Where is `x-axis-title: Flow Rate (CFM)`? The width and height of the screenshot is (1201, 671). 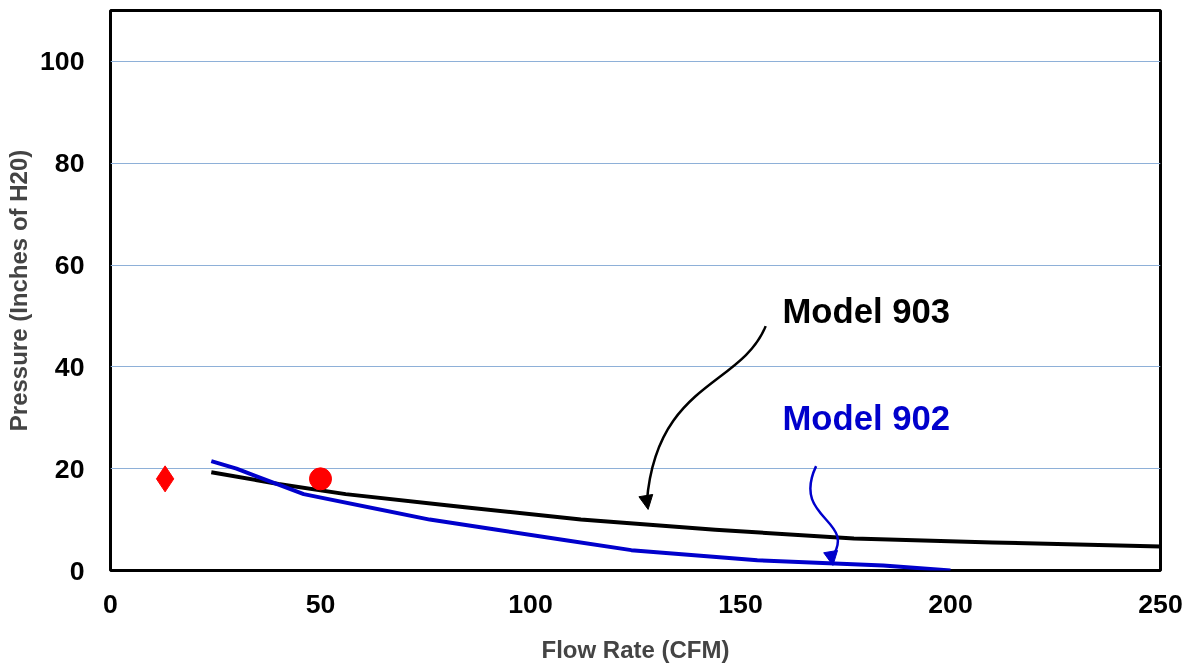 x-axis-title: Flow Rate (CFM) is located at coordinates (635, 649).